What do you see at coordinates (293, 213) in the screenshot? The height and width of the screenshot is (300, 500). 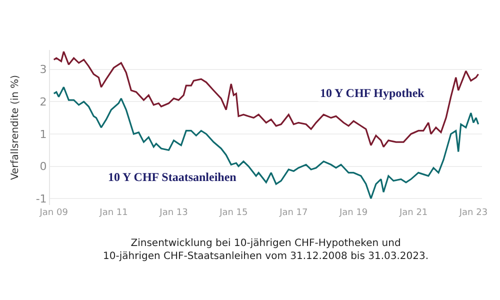 I see `x-tick-label: Jan 17` at bounding box center [293, 213].